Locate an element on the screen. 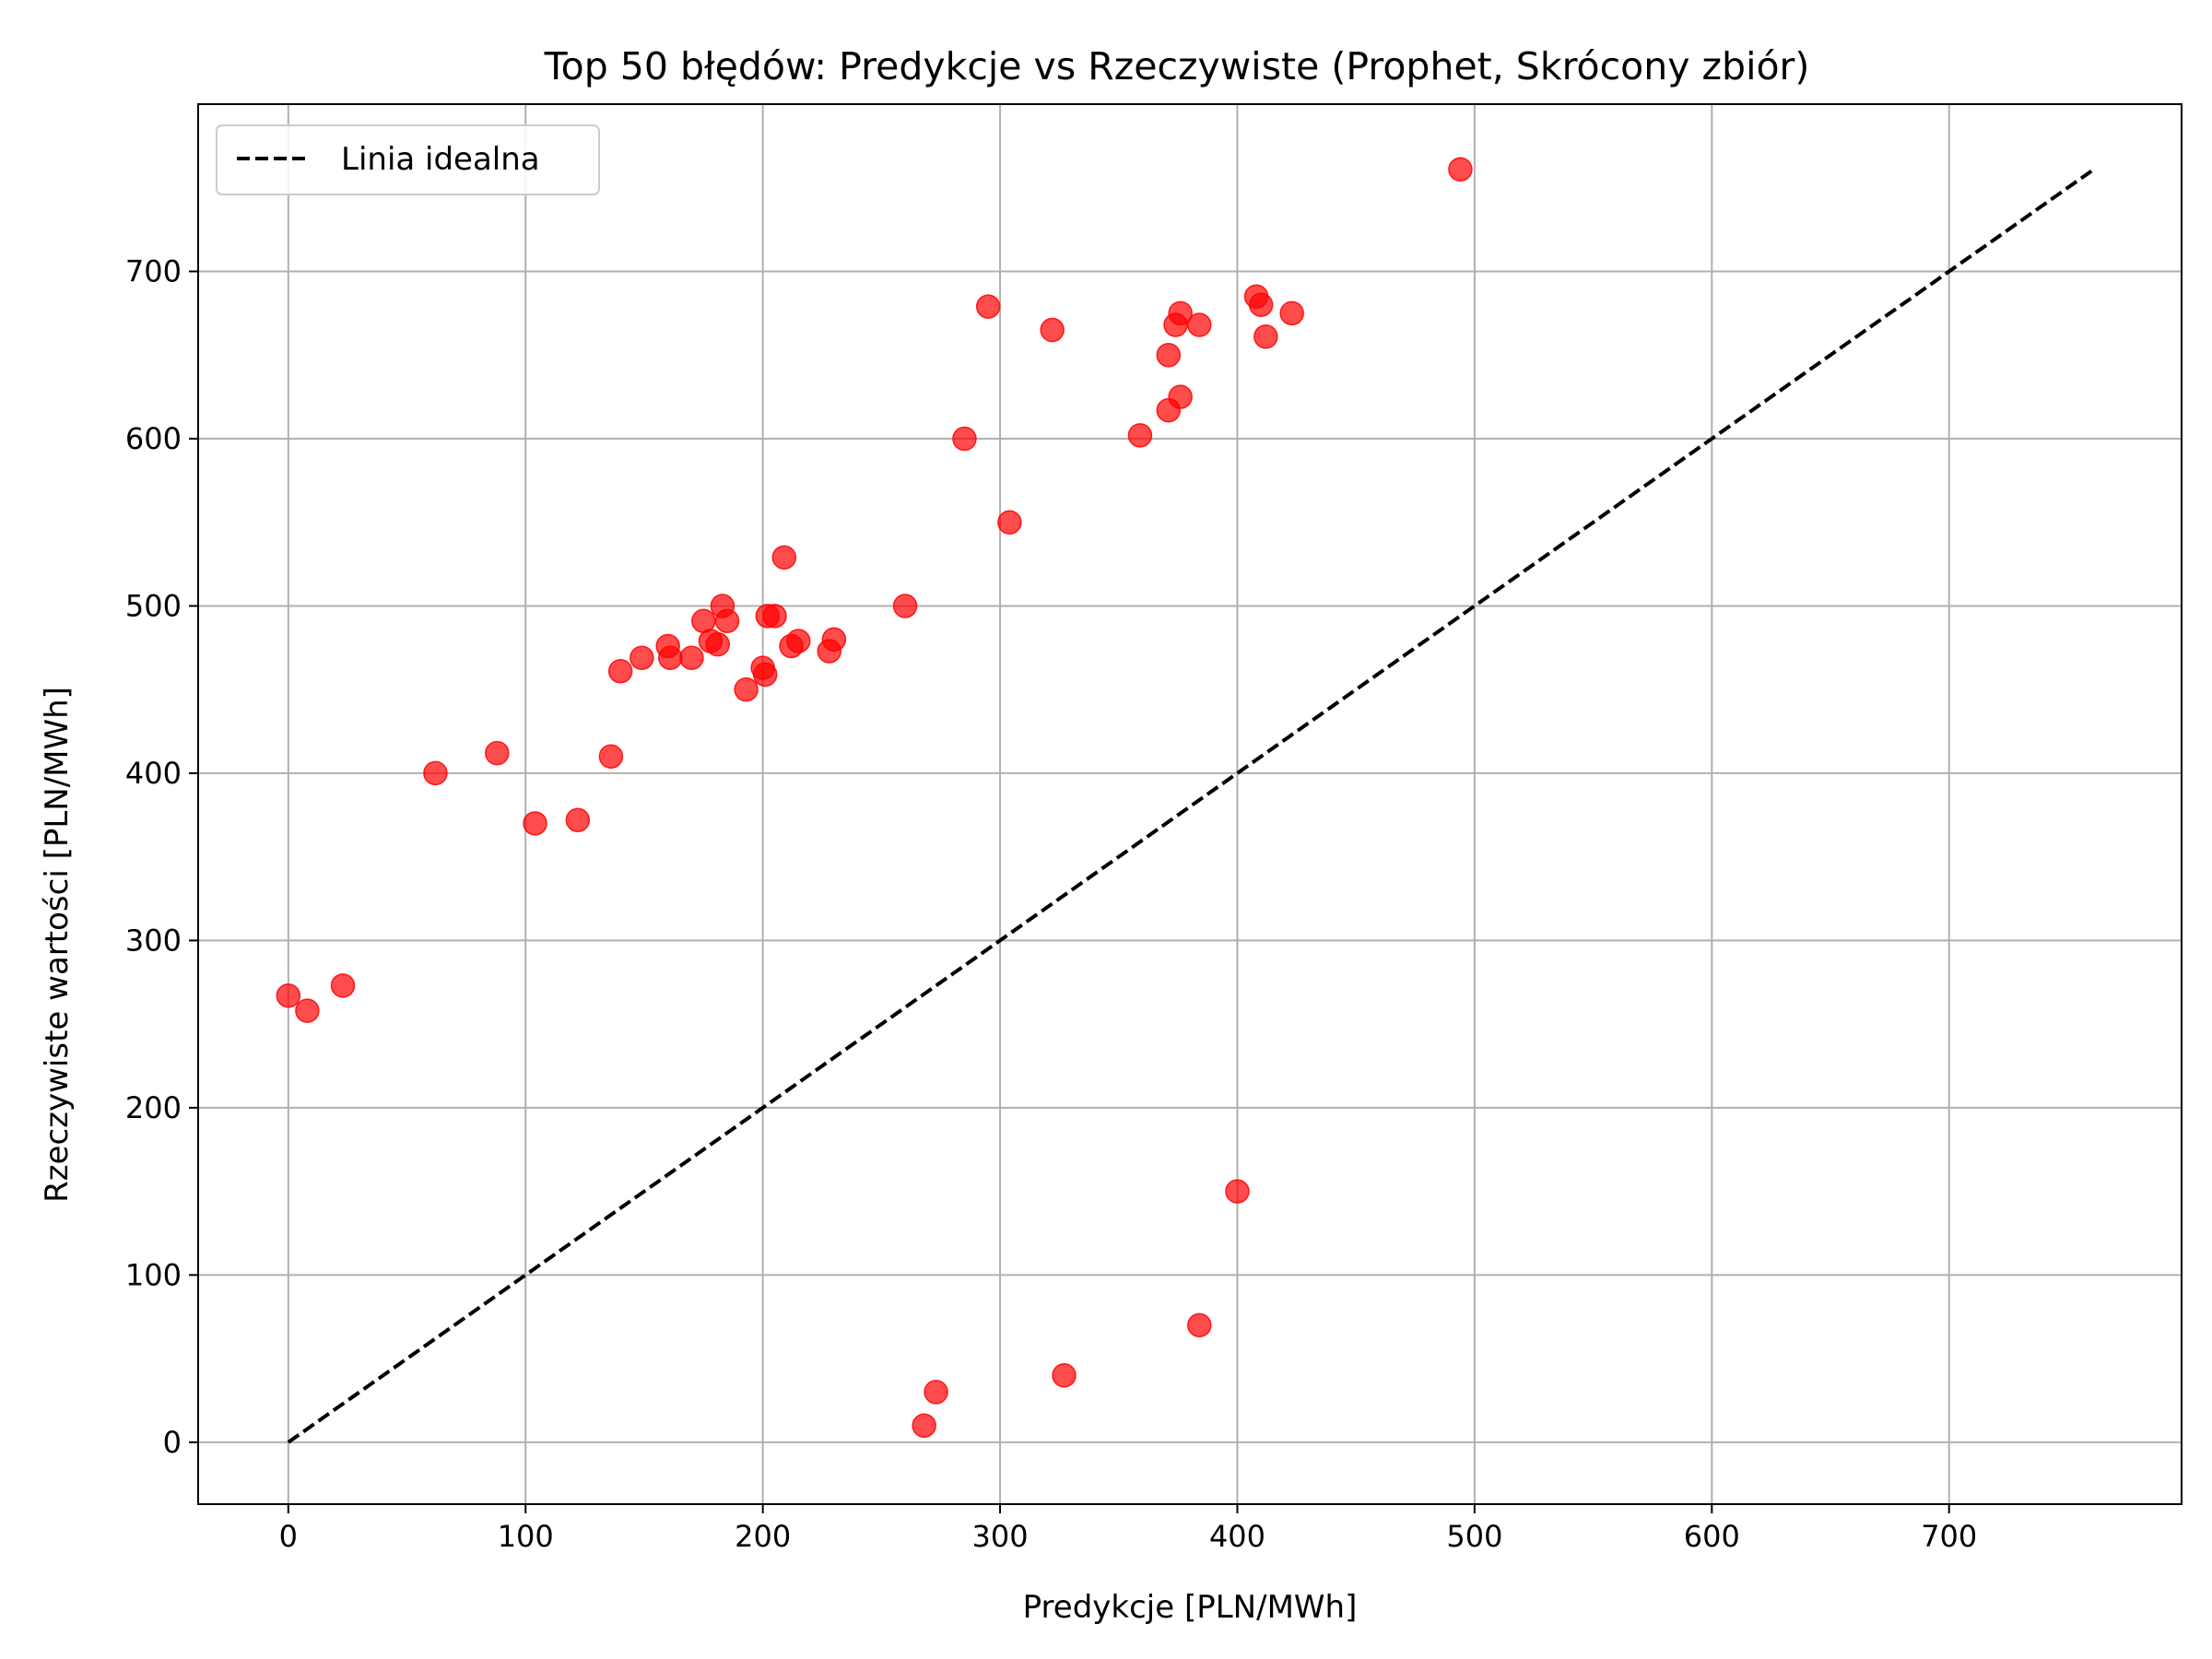 The height and width of the screenshot is (1659, 2212). y-tick-label: 300 is located at coordinates (153, 940).